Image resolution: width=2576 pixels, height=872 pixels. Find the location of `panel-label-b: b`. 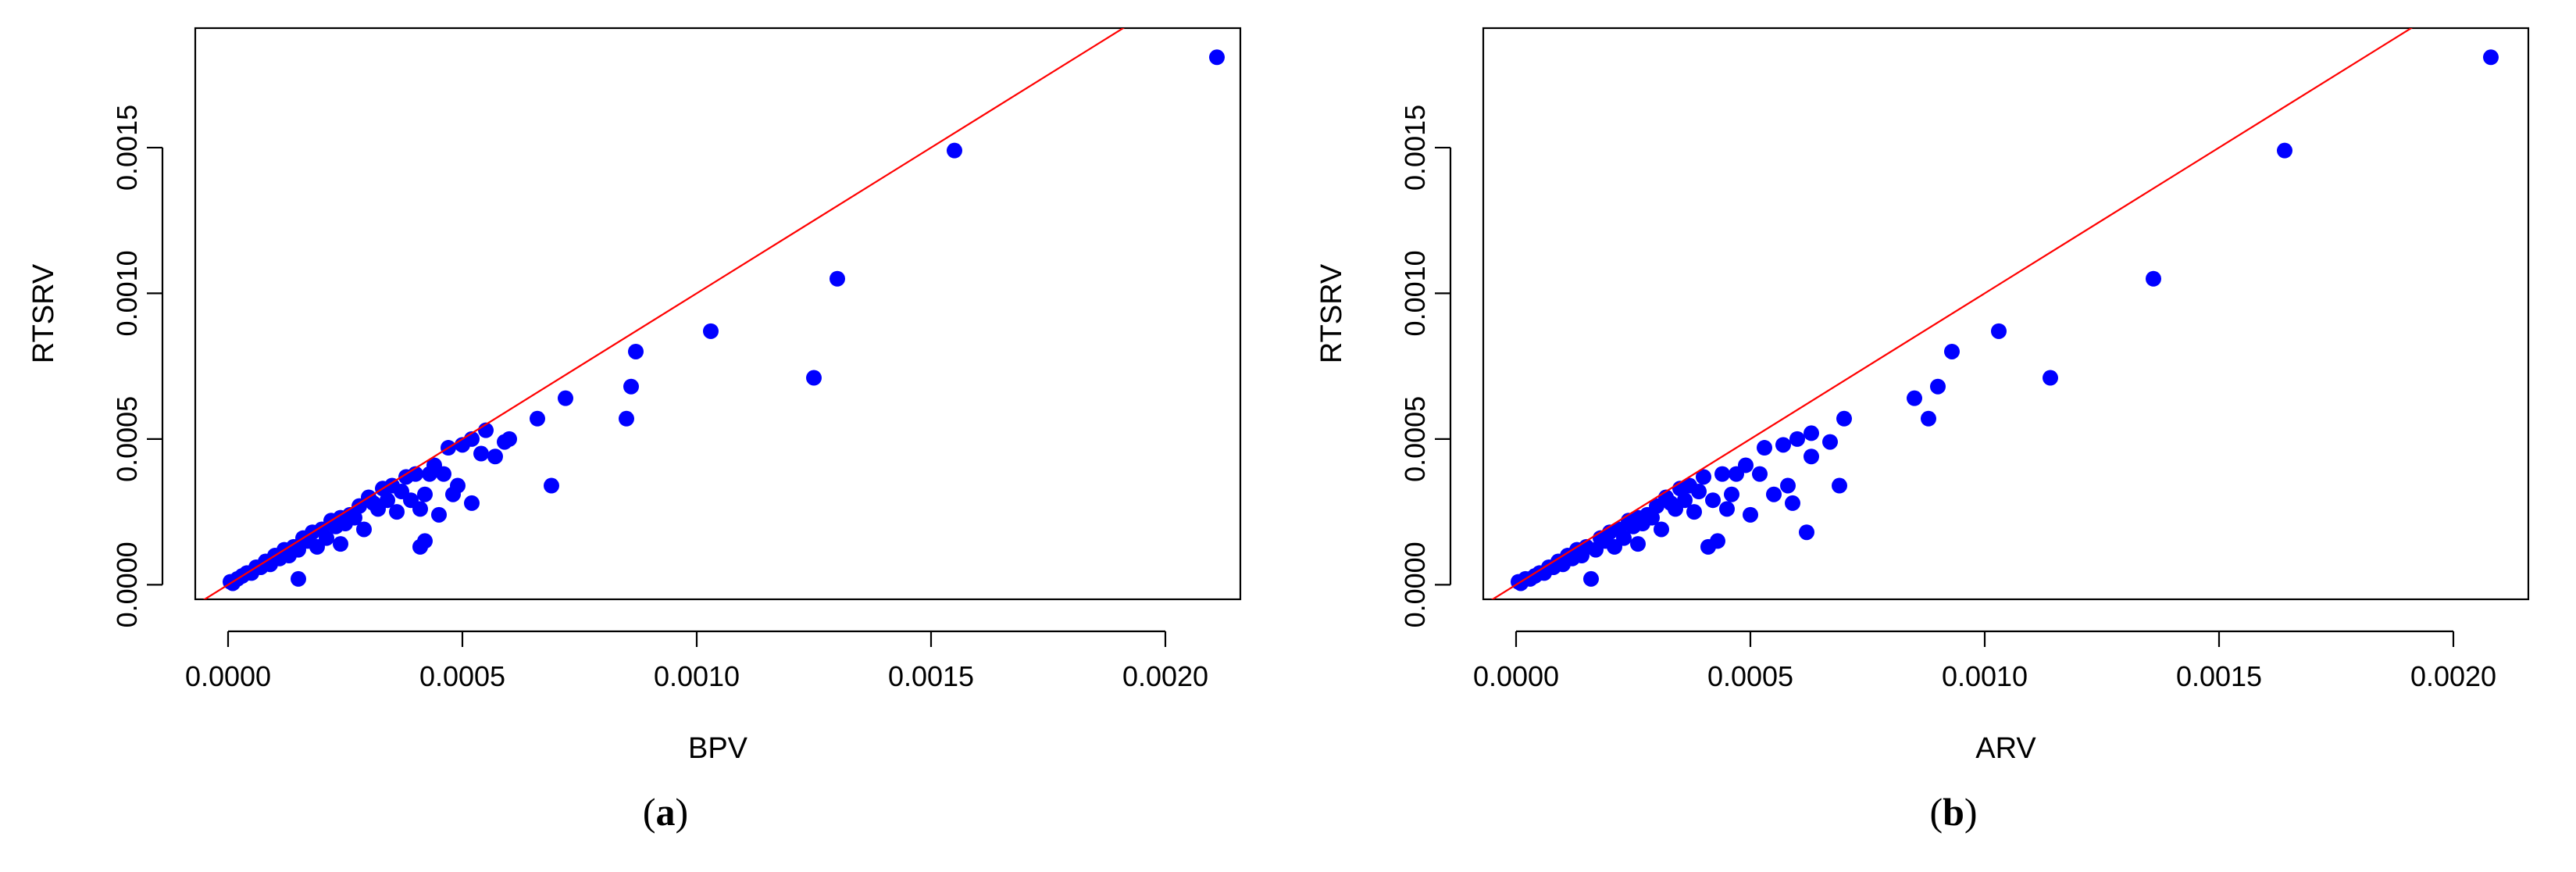

panel-label-b: b is located at coordinates (1953, 812).